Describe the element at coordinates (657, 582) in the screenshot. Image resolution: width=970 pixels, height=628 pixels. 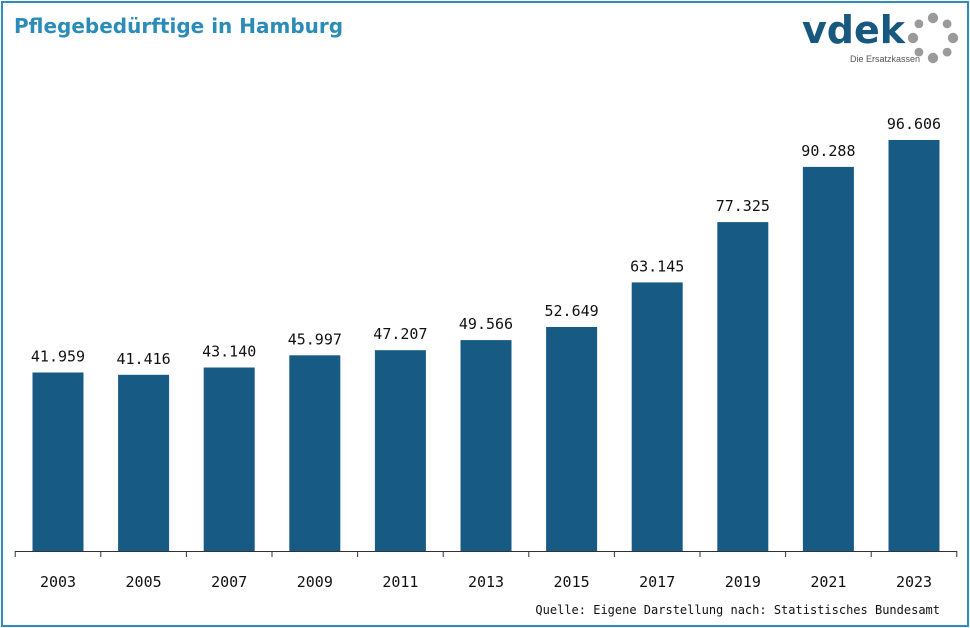
I see `x-tick-label: 2017` at that location.